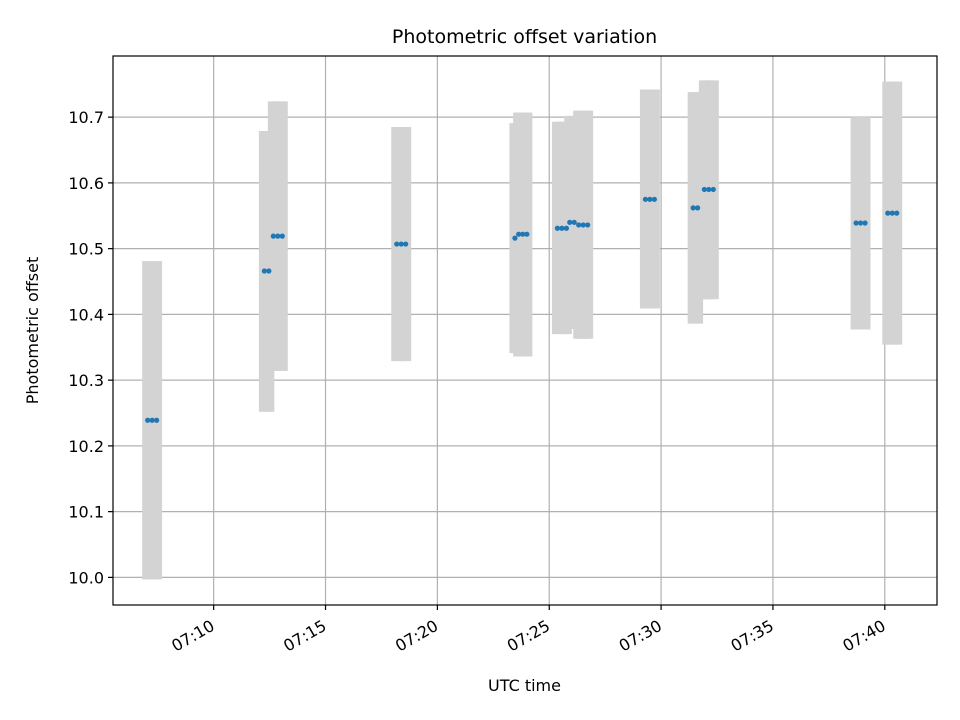 Image resolution: width=960 pixels, height=720 pixels. What do you see at coordinates (86, 380) in the screenshot?
I see `y-tick-label: 10.3` at bounding box center [86, 380].